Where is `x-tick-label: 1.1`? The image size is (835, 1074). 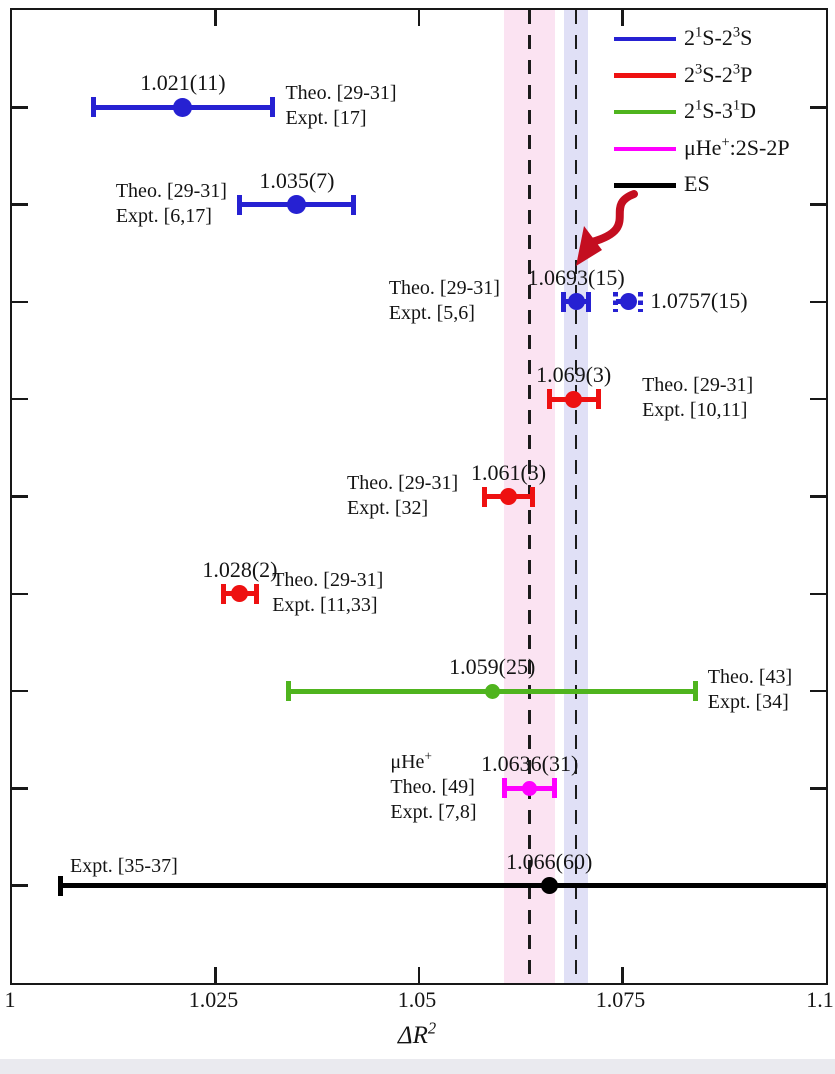
x-tick-label: 1.1 is located at coordinates (820, 999).